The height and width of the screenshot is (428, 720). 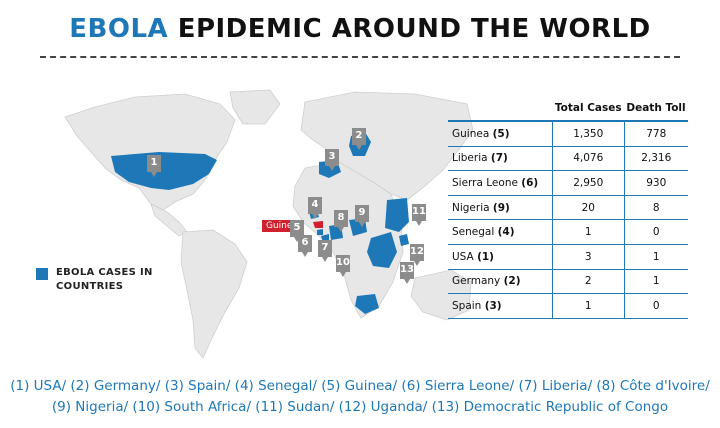 What do you see at coordinates (588, 282) in the screenshot?
I see `row-total-cases: 2` at bounding box center [588, 282].